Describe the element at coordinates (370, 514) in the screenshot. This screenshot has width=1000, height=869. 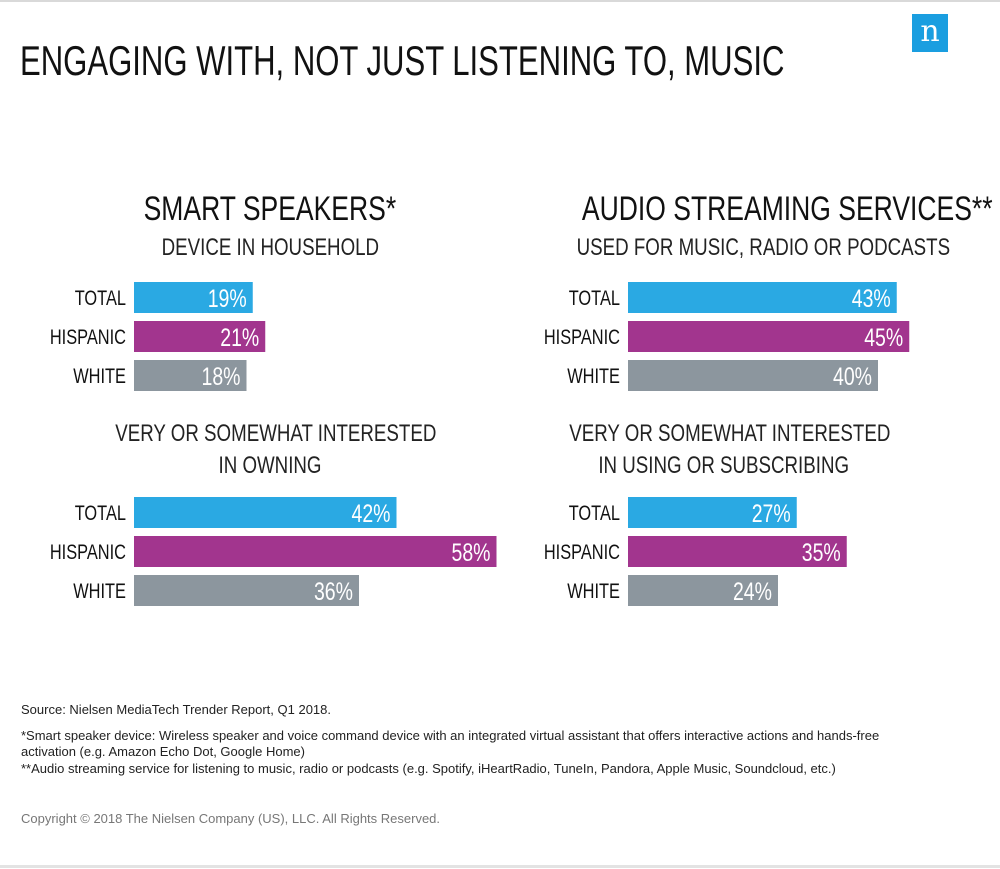
I see `data-label-total: 42%` at that location.